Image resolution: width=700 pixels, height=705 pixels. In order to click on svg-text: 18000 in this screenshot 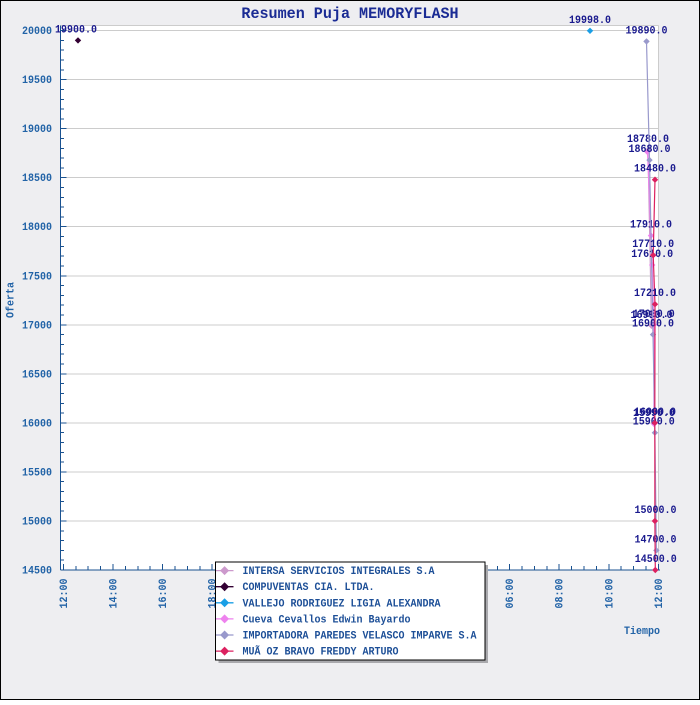, I will do `click(37, 228)`.